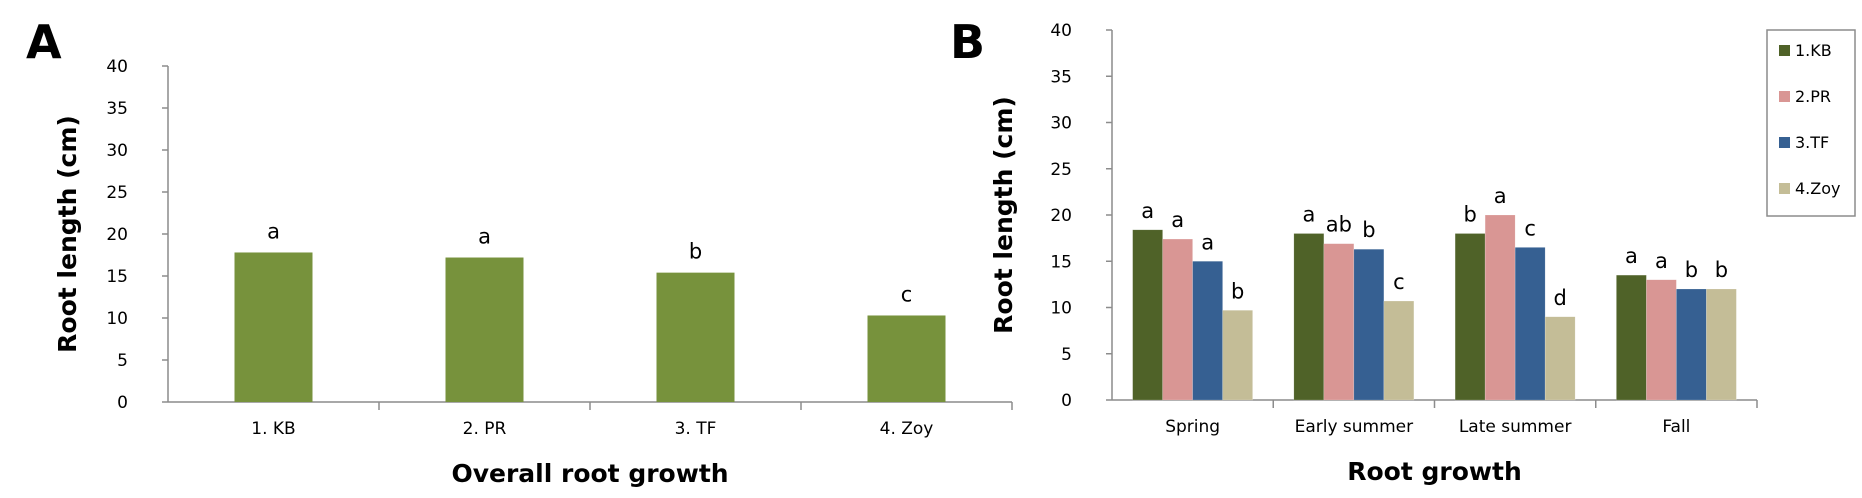 The image size is (1862, 498). Describe the element at coordinates (1339, 225) in the screenshot. I see `bar-annotation: ab` at that location.